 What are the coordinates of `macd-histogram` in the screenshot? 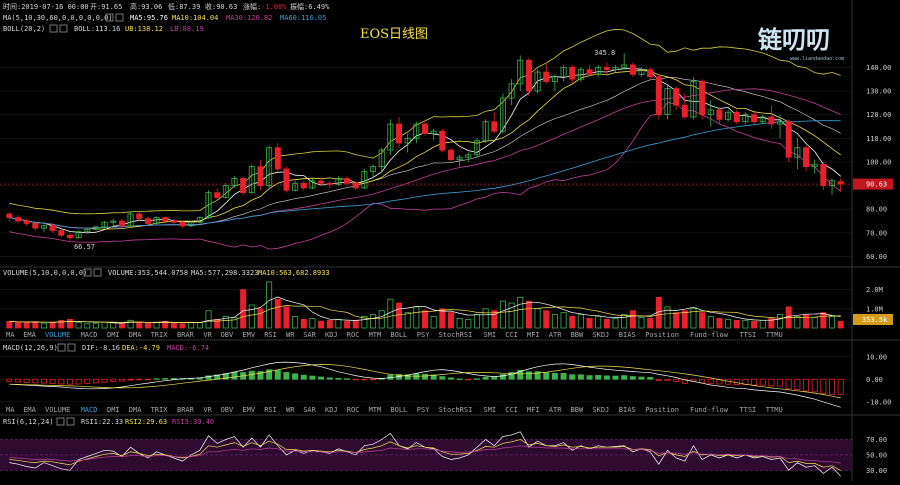 It's located at (425, 382).